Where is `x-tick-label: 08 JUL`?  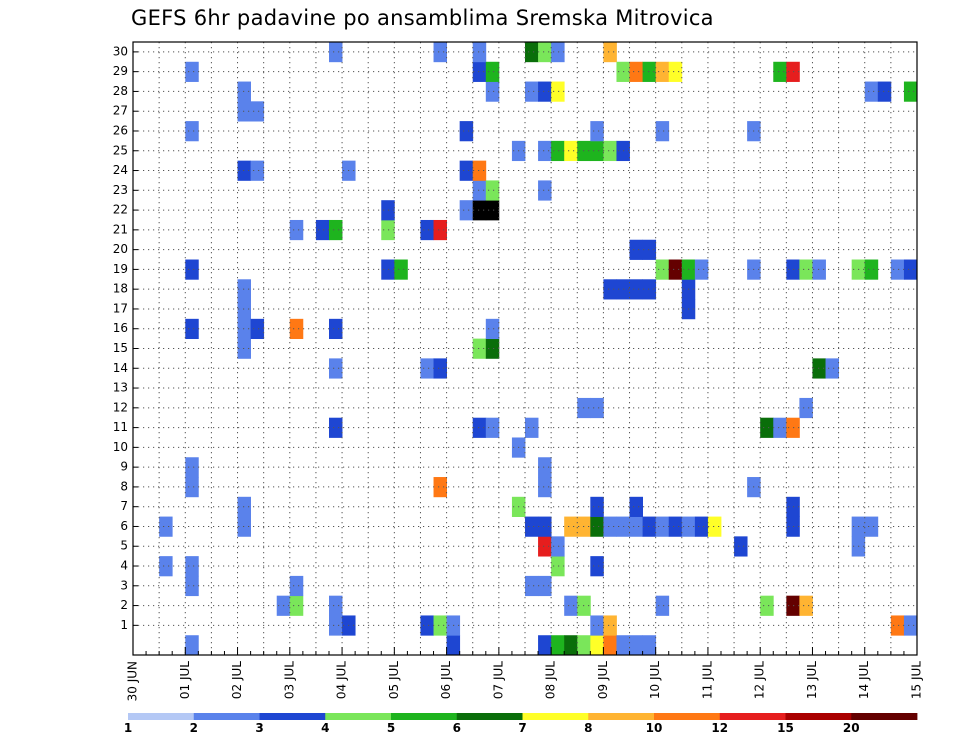 x-tick-label: 08 JUL is located at coordinates (551, 680).